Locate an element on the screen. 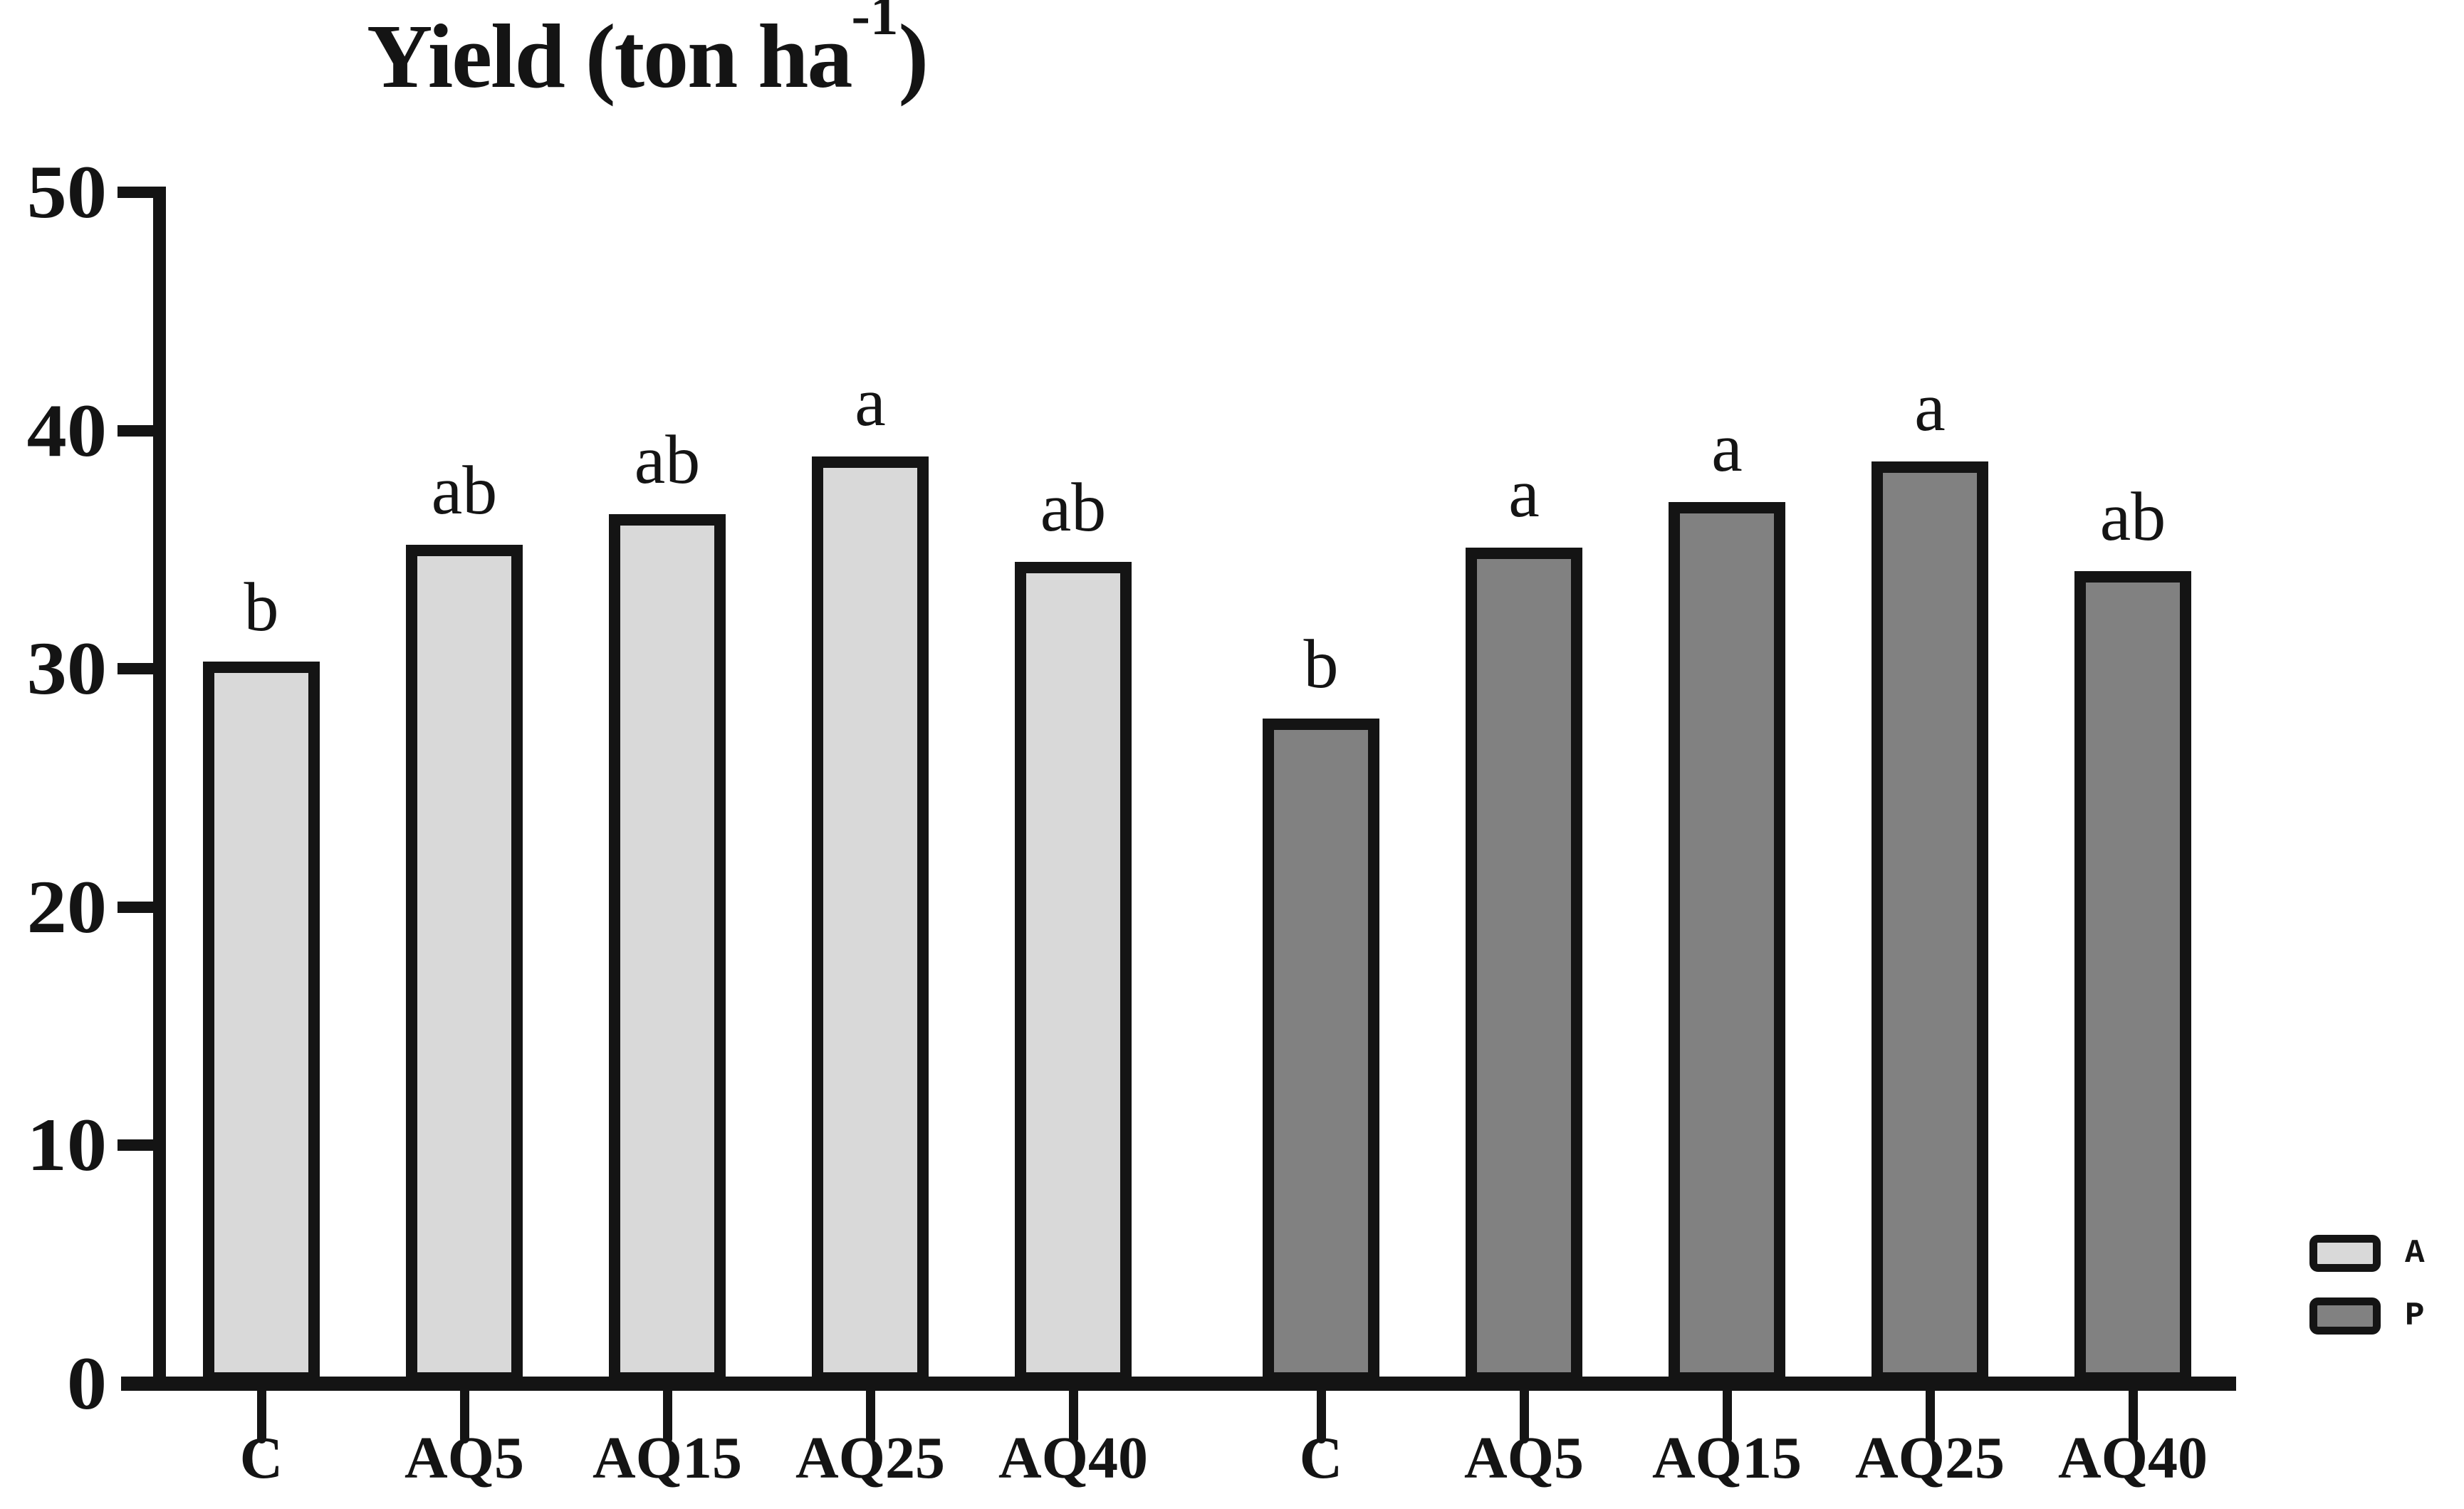 The height and width of the screenshot is (1509, 2464). x-tick-label-P-AQ15: AQ15 is located at coordinates (1727, 1458).